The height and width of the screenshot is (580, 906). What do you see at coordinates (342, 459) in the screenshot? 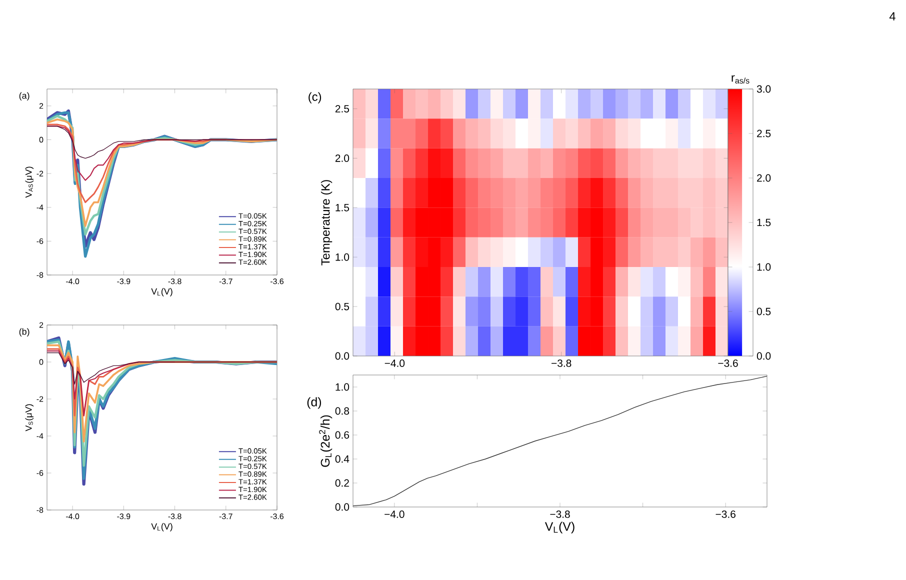
I see `y-tick-label: 0.4` at bounding box center [342, 459].